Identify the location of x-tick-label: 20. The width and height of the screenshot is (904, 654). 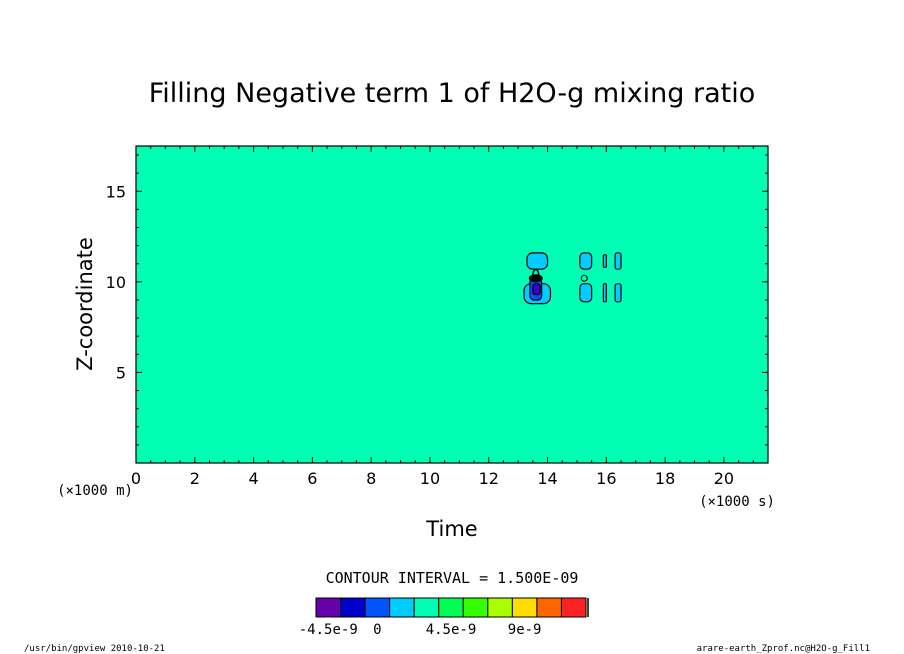
(724, 478).